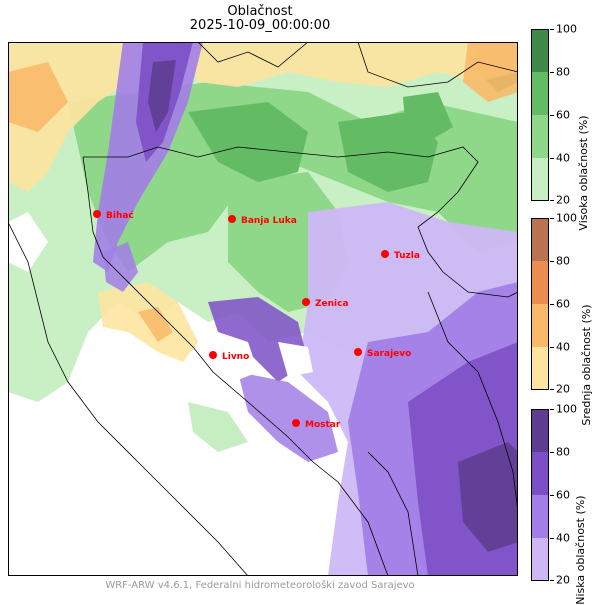 Image resolution: width=600 pixels, height=605 pixels. What do you see at coordinates (332, 304) in the screenshot?
I see `city-label-zenica: Zenica` at bounding box center [332, 304].